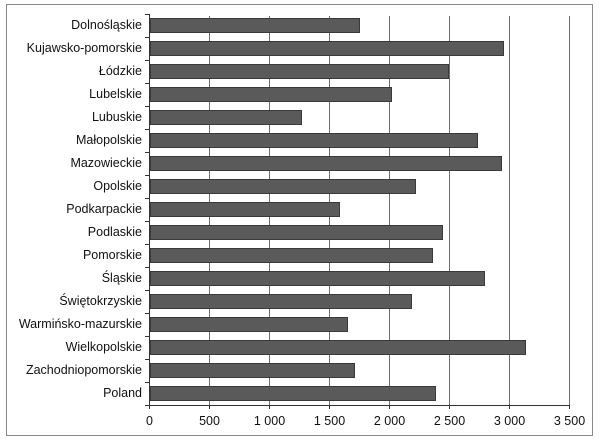  What do you see at coordinates (108, 139) in the screenshot?
I see `category-label: Małopolskie` at bounding box center [108, 139].